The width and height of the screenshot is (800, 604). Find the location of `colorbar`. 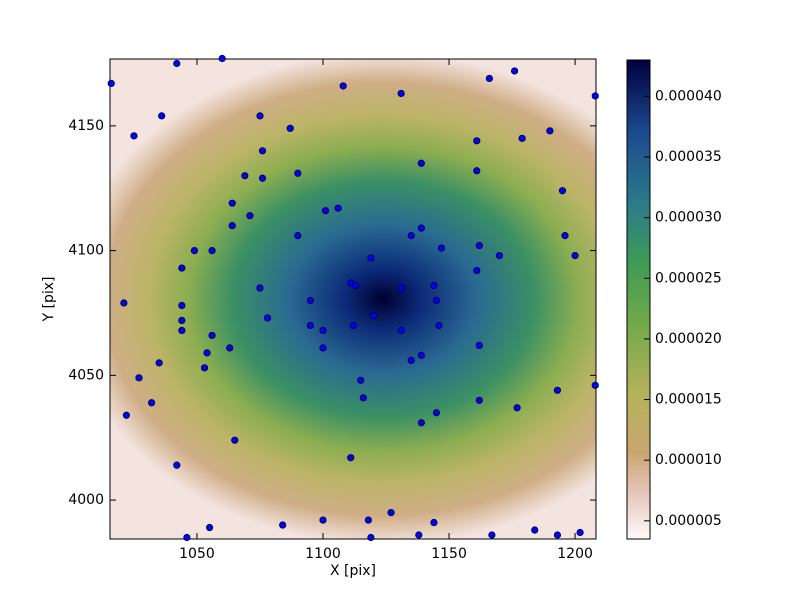

colorbar is located at coordinates (638, 299).